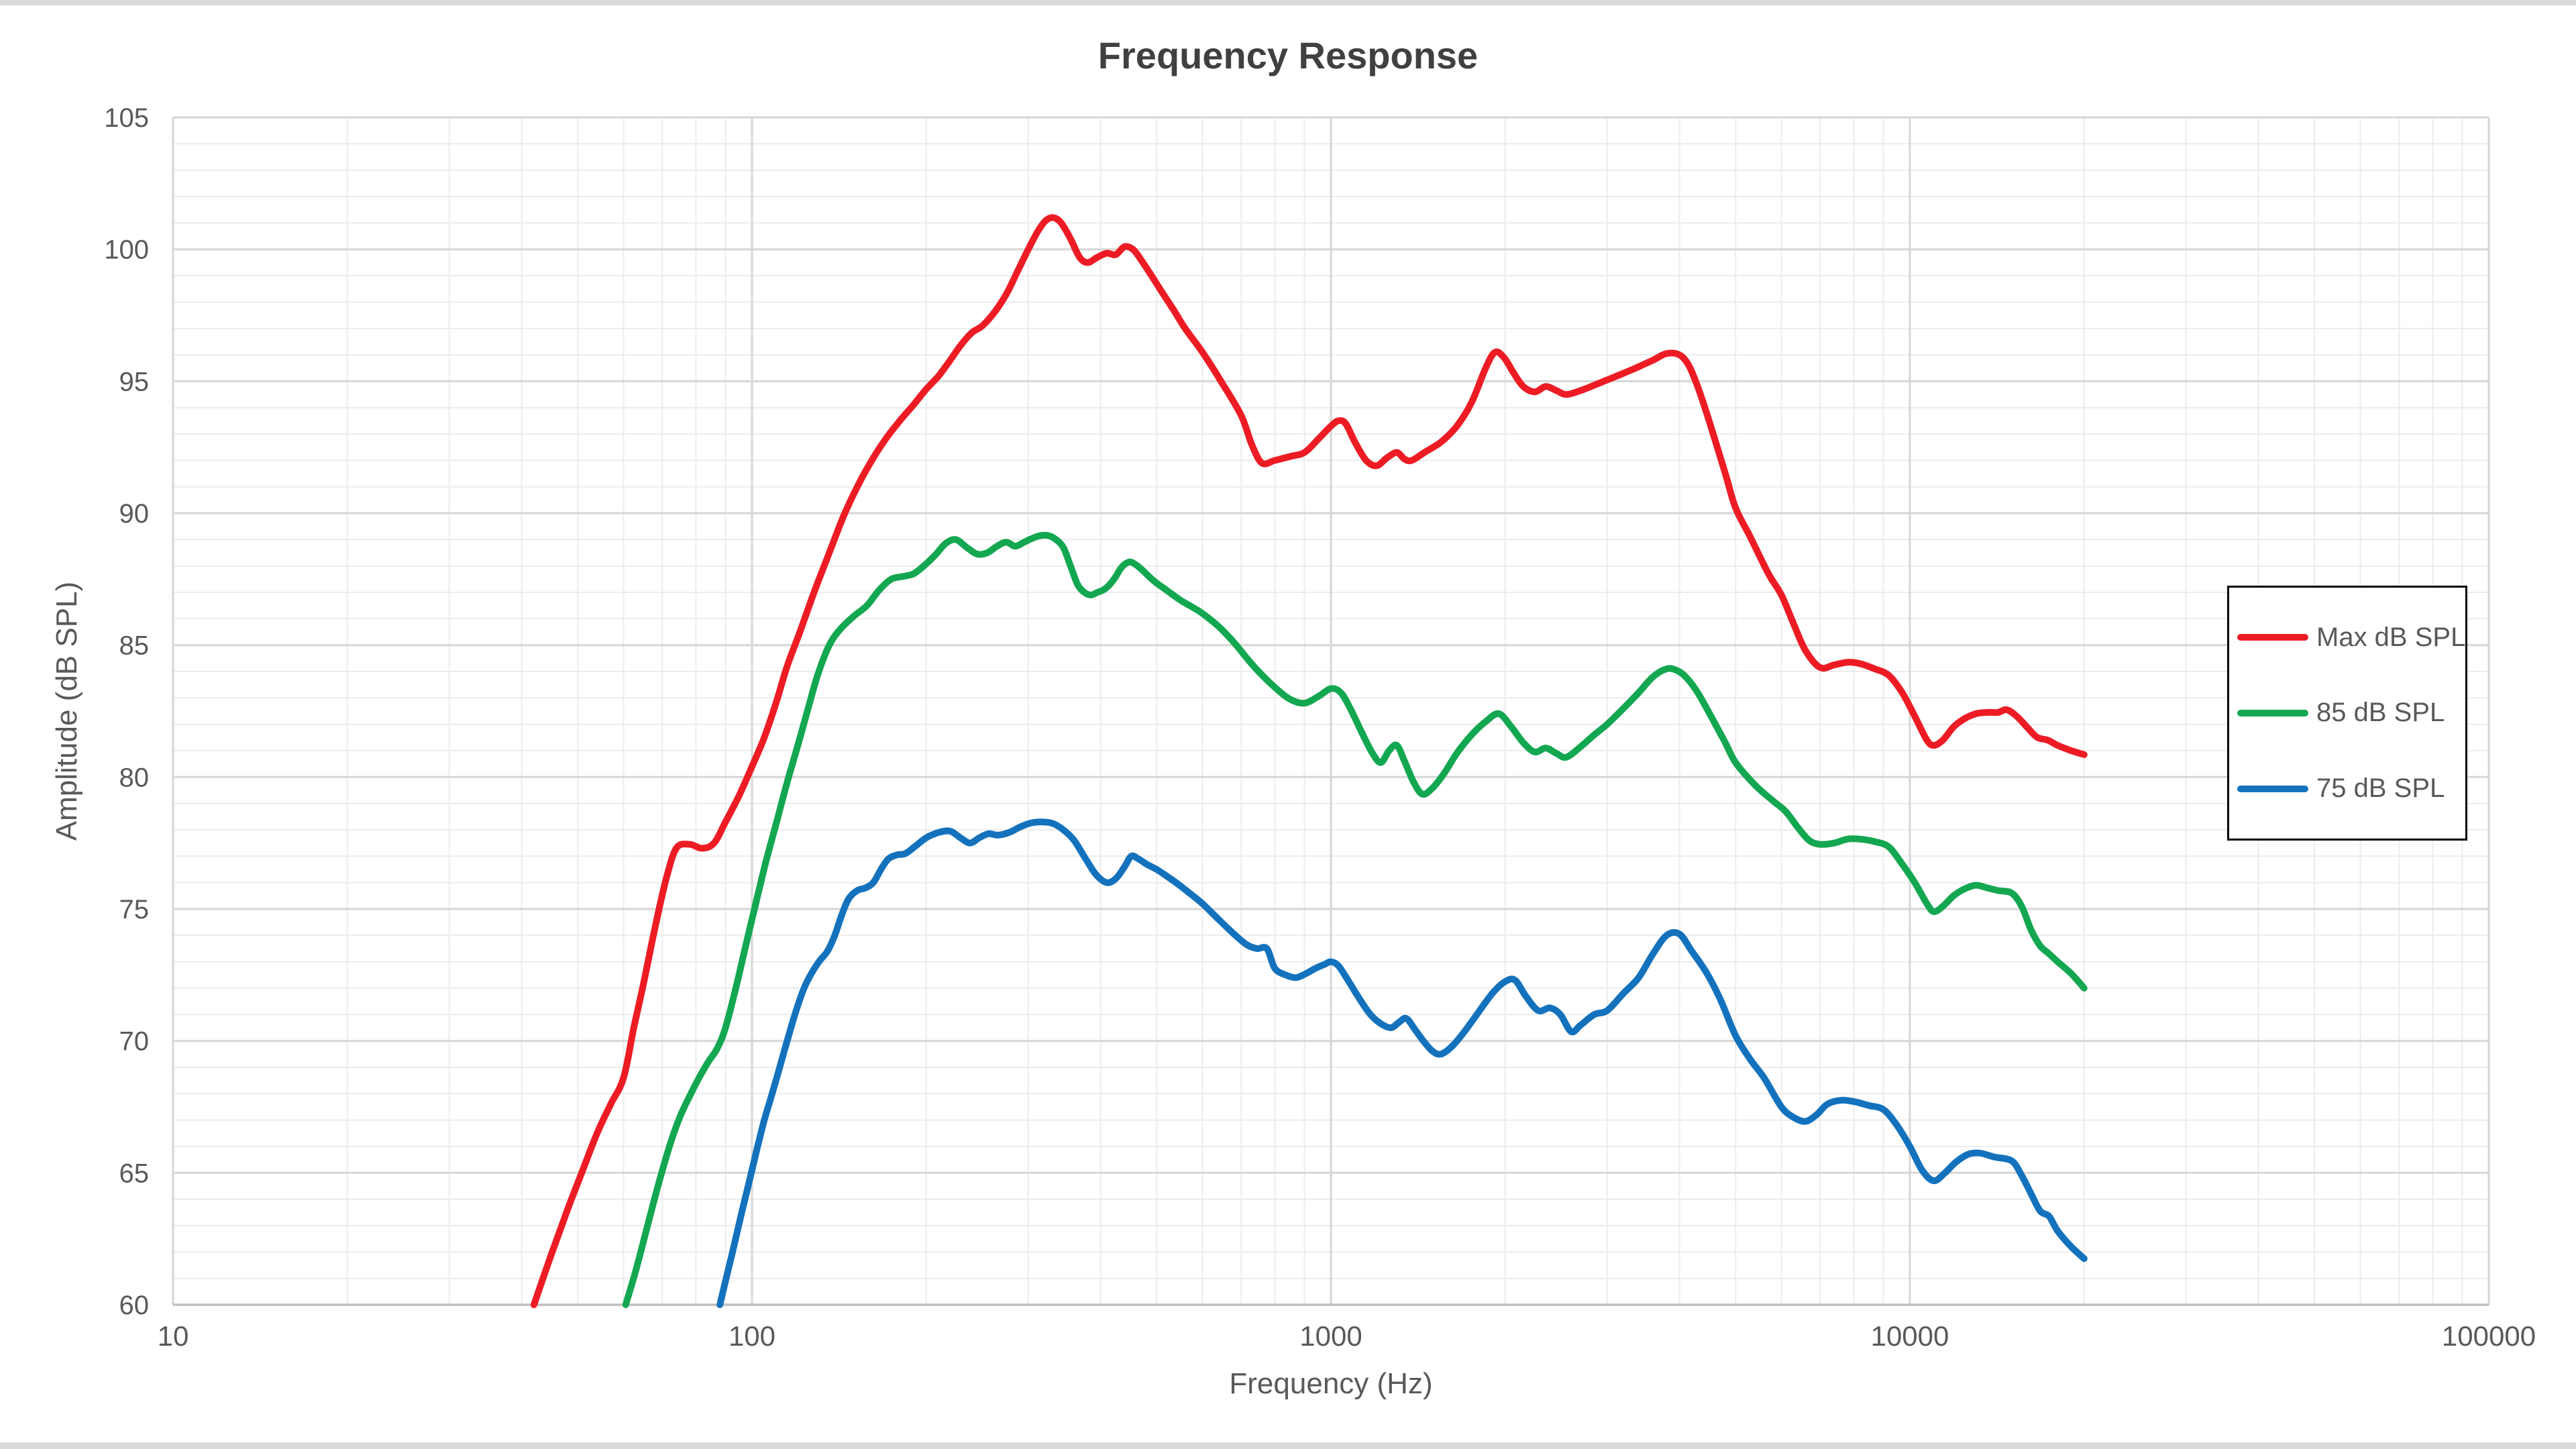 Image resolution: width=2576 pixels, height=1449 pixels. Describe the element at coordinates (1288, 2) in the screenshot. I see `window-top-edge` at that location.